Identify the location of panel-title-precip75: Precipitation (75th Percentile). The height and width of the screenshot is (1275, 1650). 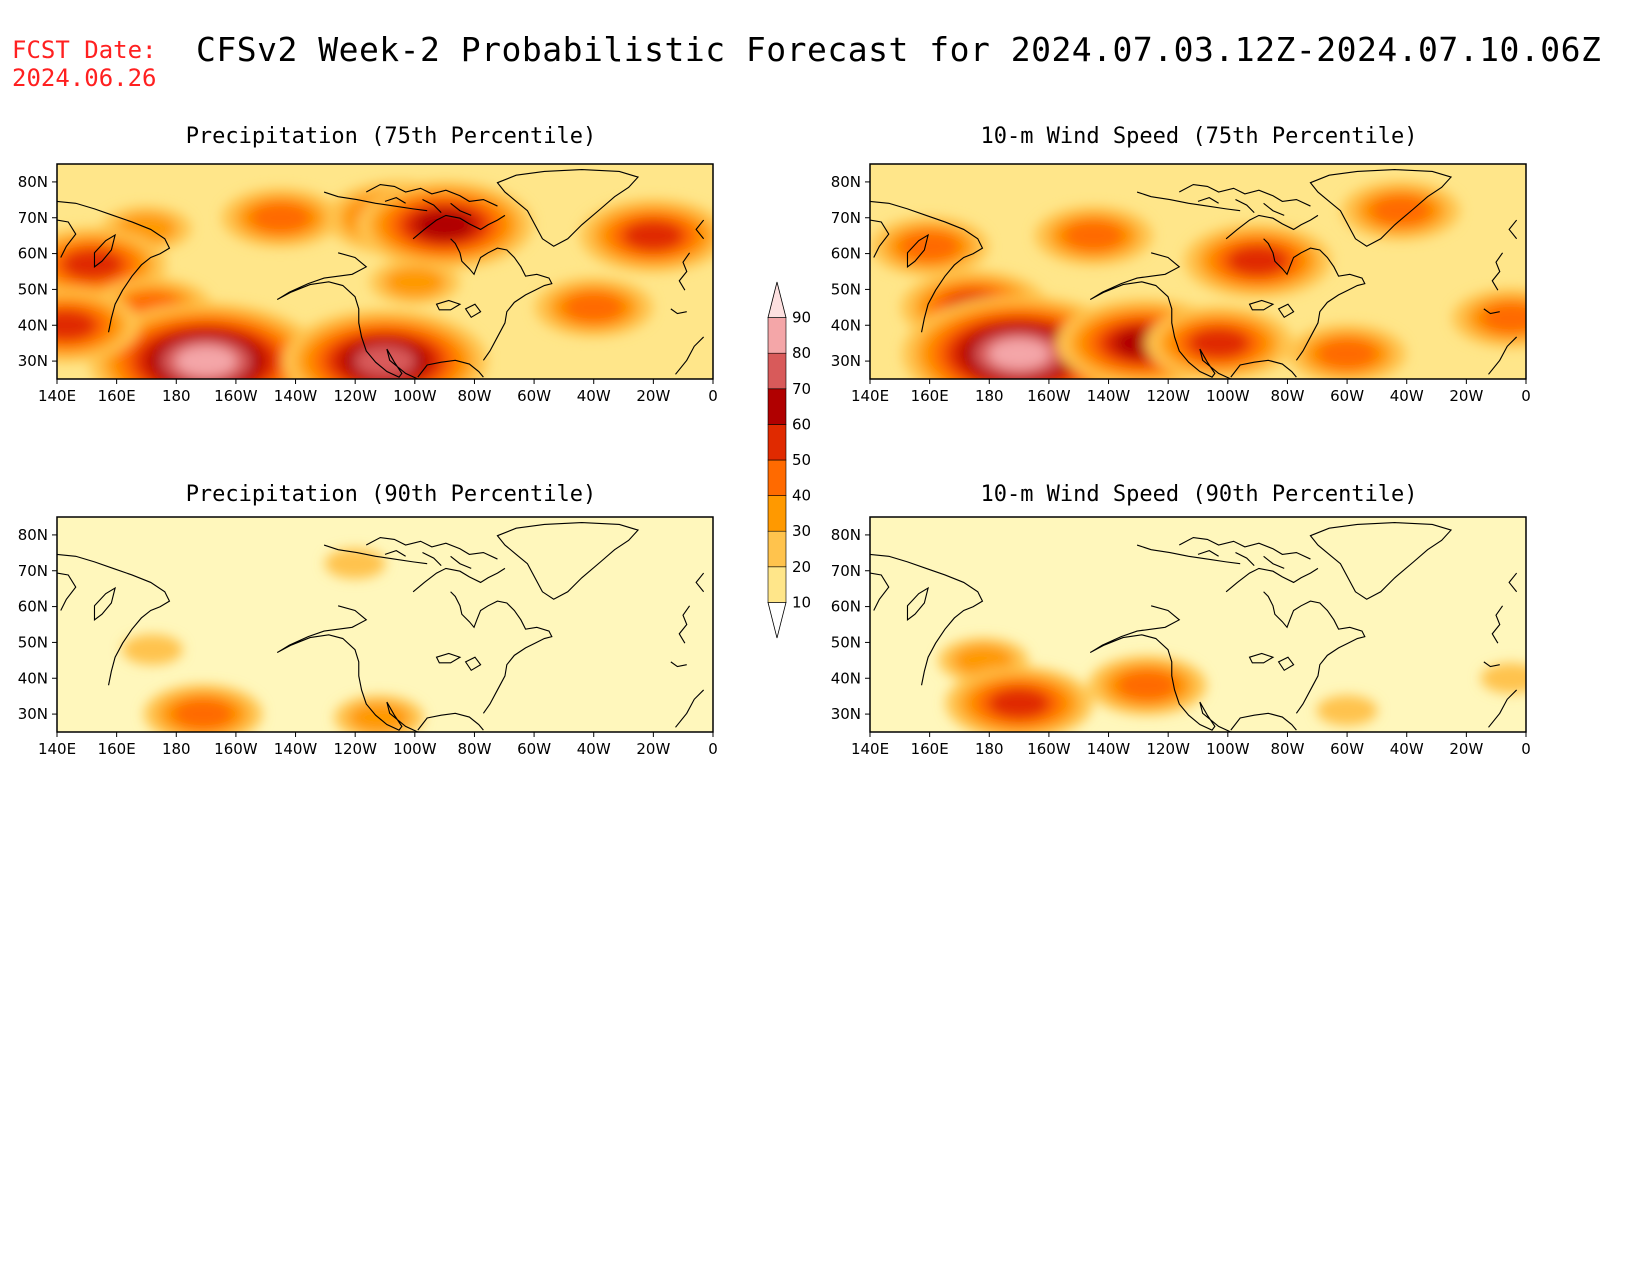
(391, 136).